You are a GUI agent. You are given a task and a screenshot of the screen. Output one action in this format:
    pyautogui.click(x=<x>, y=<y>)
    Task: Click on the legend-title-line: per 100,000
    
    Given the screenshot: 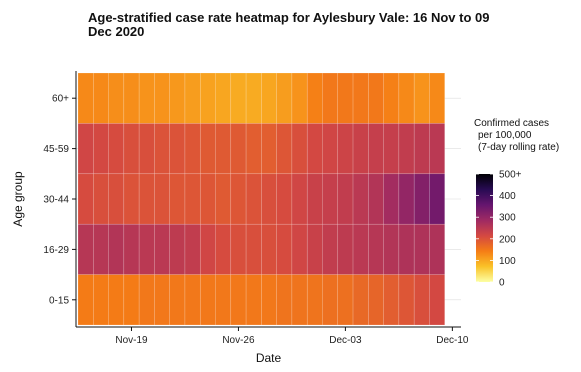 What is the action you would take?
    pyautogui.click(x=505, y=135)
    